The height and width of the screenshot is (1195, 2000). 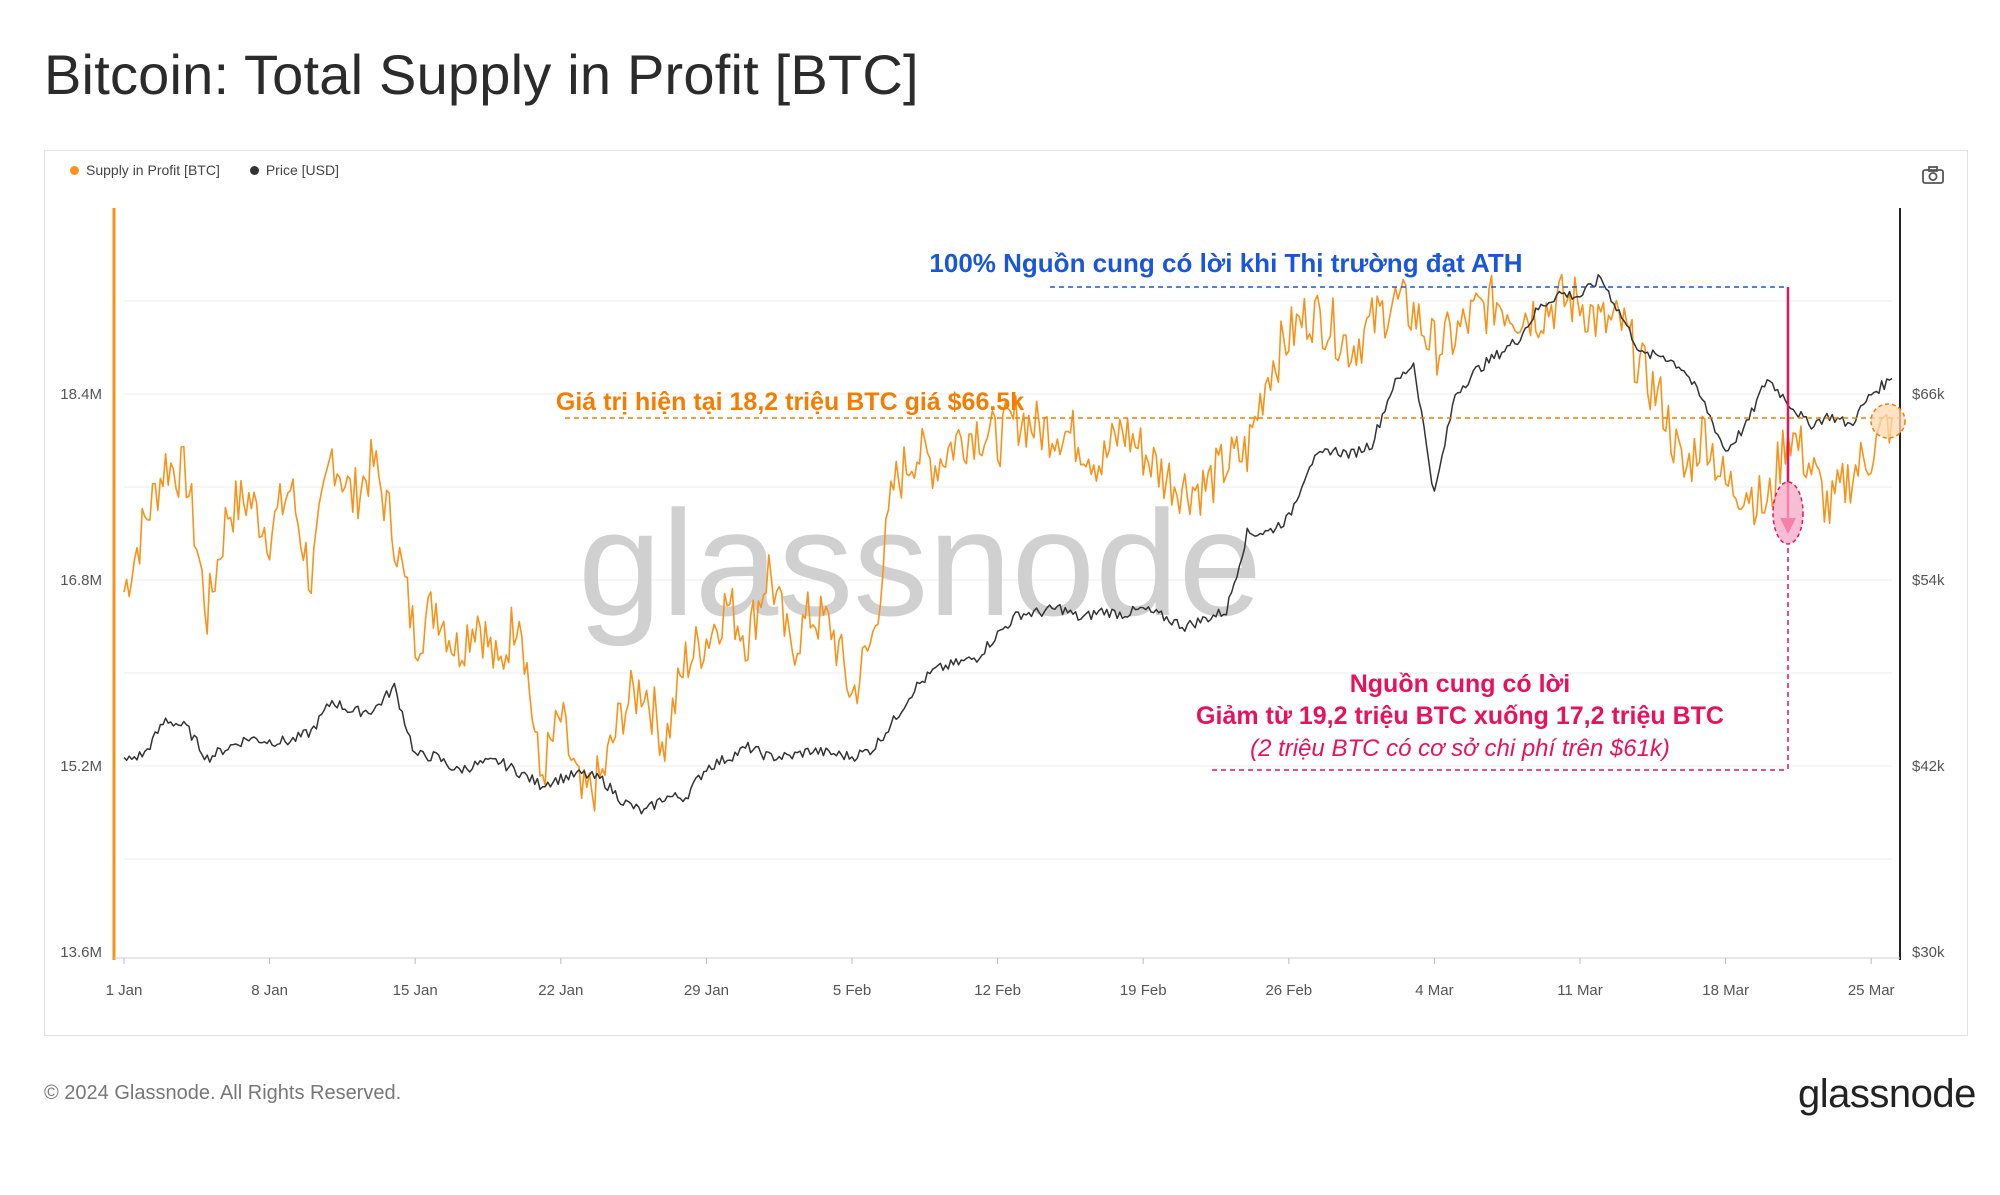 What do you see at coordinates (223, 1093) in the screenshot?
I see `footer-copyright: © 2024 Glassnode. All Rights Reserved.` at bounding box center [223, 1093].